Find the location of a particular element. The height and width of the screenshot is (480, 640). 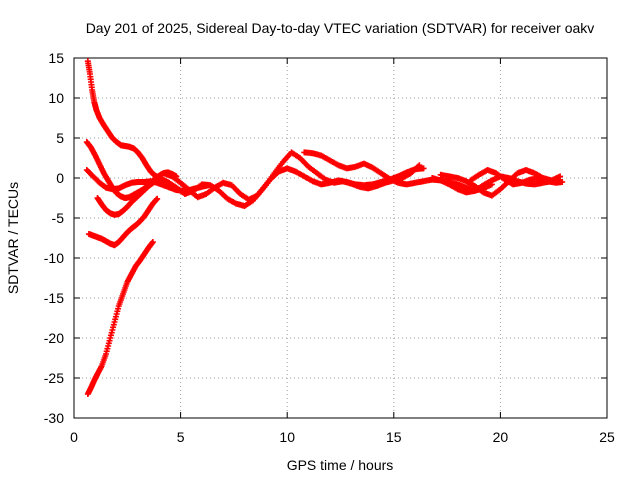

x-tick-label: 25 is located at coordinates (607, 437).